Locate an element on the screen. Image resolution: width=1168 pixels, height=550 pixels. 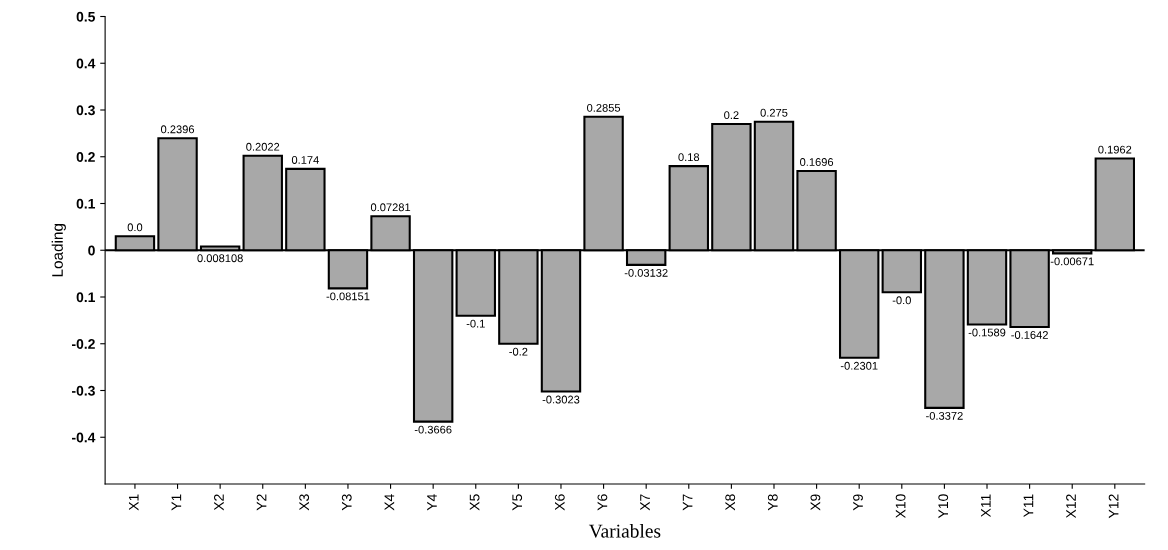
data-label: 0.1696 is located at coordinates (817, 162).